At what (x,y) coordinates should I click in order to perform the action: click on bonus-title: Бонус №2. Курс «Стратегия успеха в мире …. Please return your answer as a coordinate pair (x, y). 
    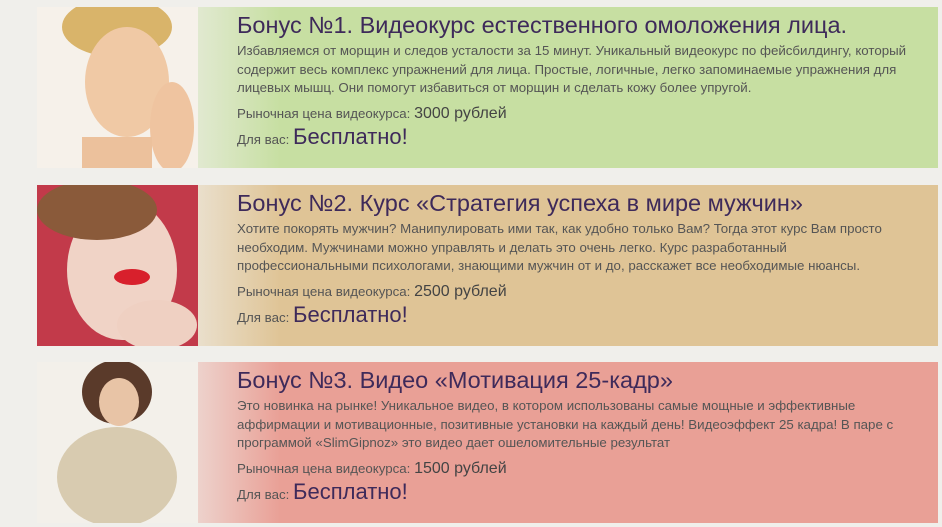
    Looking at the image, I should click on (520, 203).